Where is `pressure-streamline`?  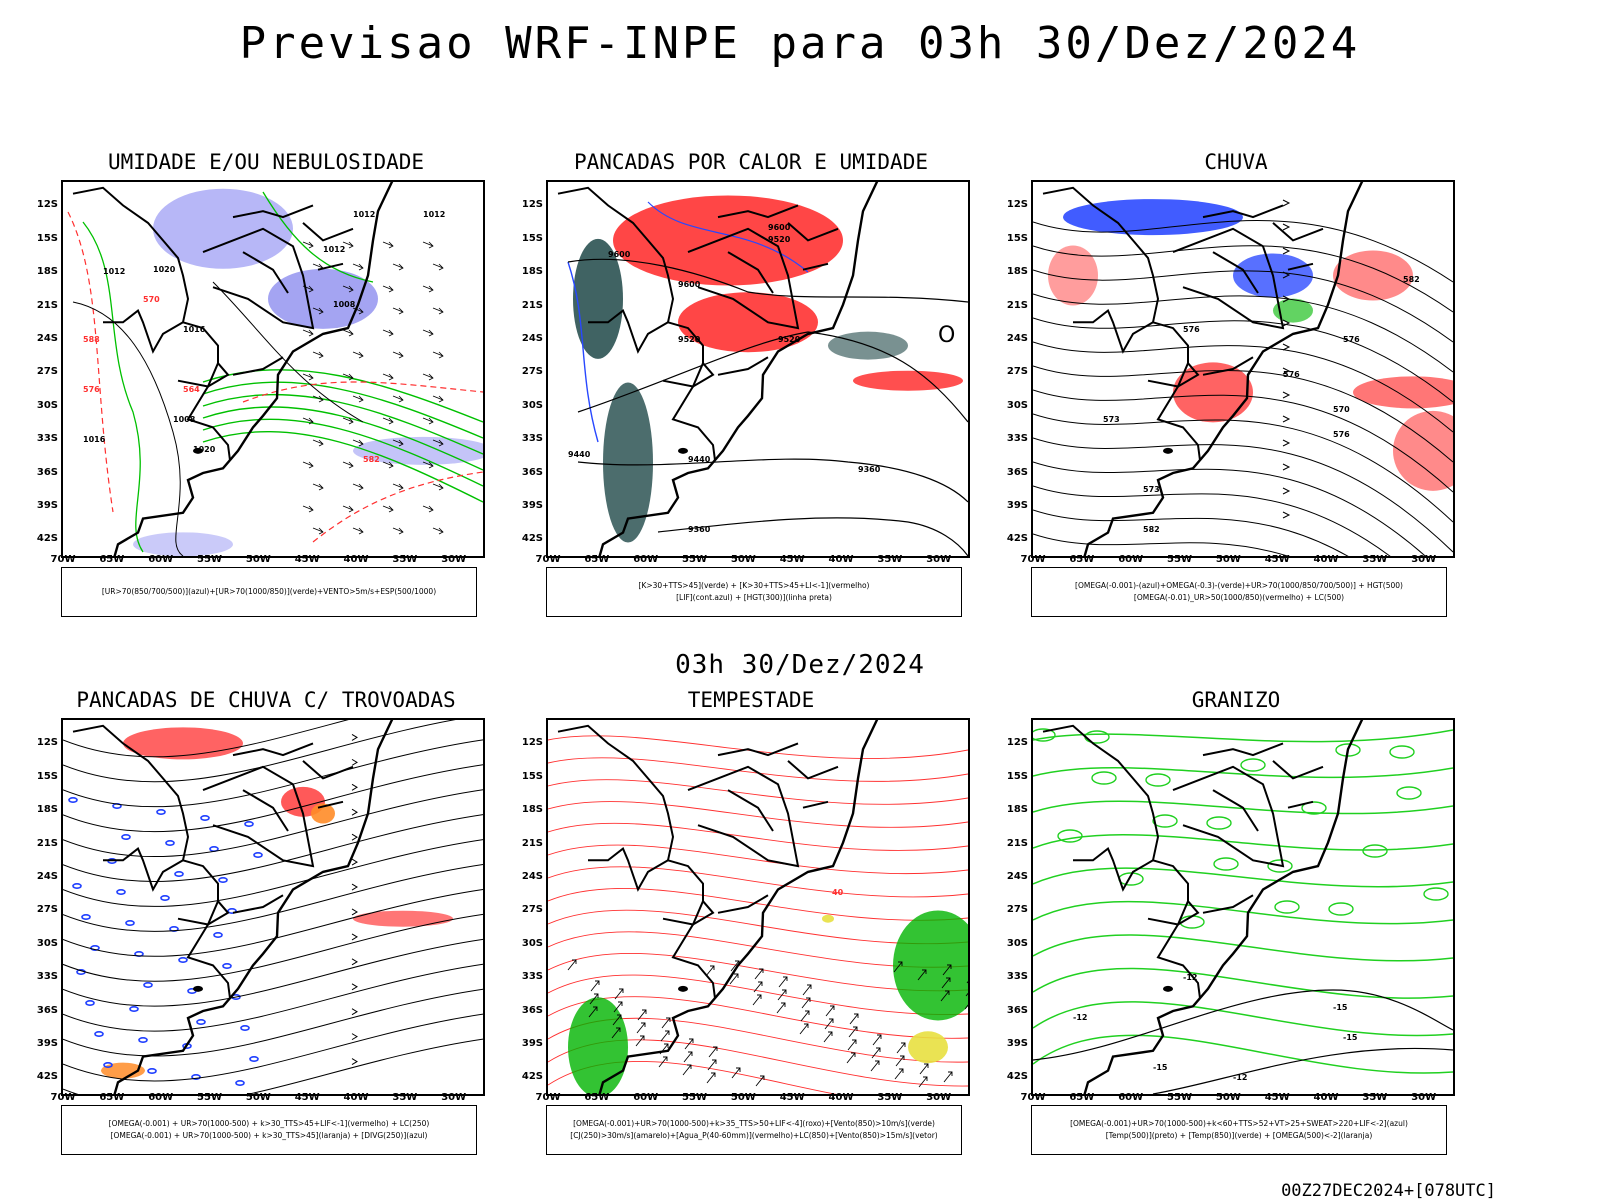 pressure-streamline is located at coordinates (758, 747).